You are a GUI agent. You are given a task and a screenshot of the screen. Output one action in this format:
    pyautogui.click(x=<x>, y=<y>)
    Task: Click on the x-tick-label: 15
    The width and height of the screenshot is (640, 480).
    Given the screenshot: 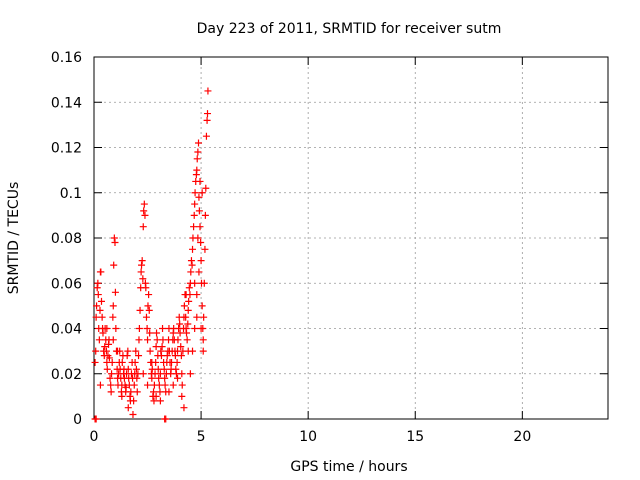 What is the action you would take?
    pyautogui.click(x=415, y=437)
    